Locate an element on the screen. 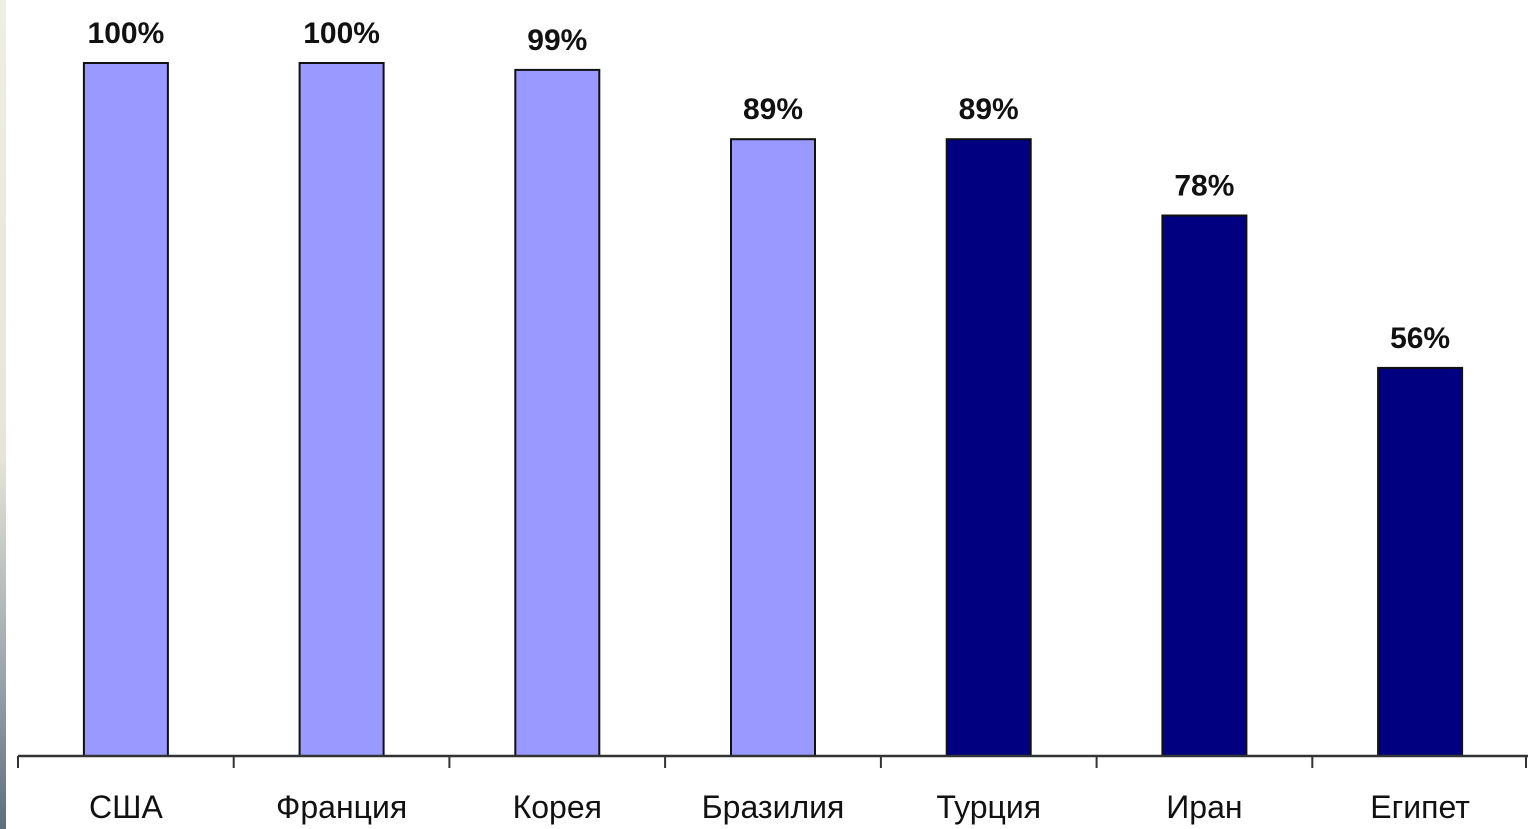  value-label-3: 99% is located at coordinates (557, 40).